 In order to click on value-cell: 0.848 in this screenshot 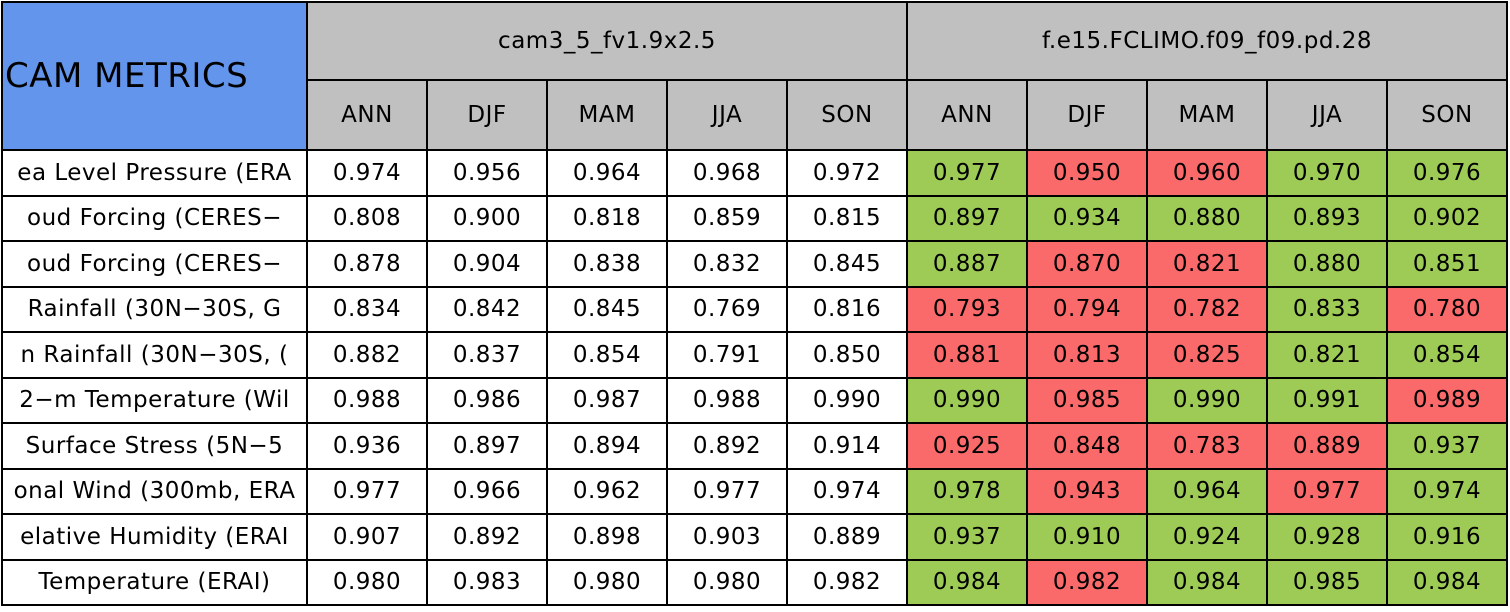, I will do `click(1087, 446)`.